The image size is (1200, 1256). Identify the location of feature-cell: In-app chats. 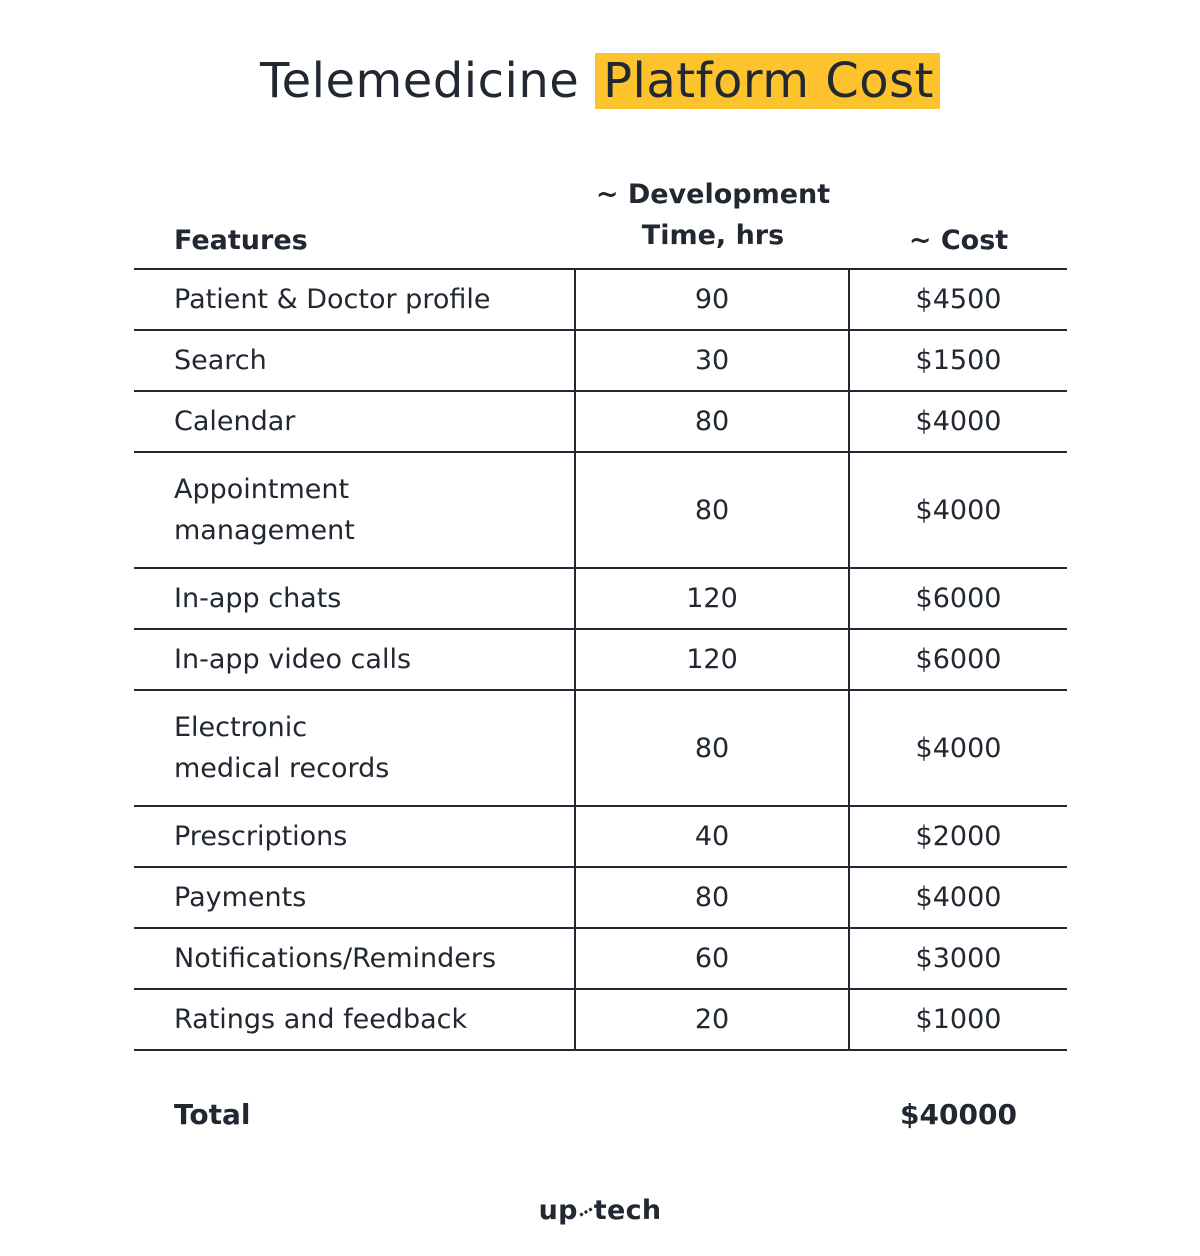
(355, 598).